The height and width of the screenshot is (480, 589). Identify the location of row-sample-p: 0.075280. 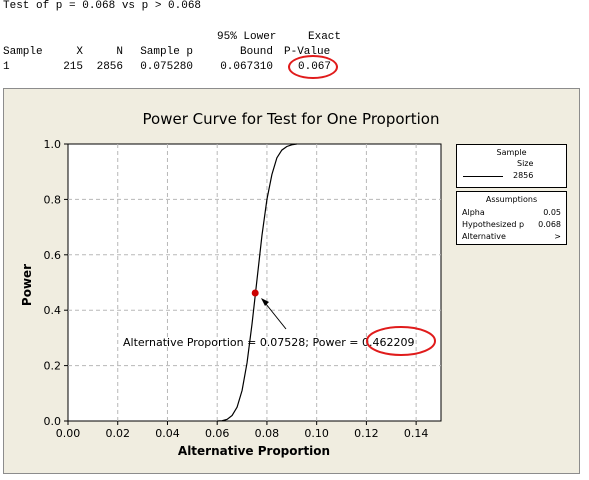
(166, 67).